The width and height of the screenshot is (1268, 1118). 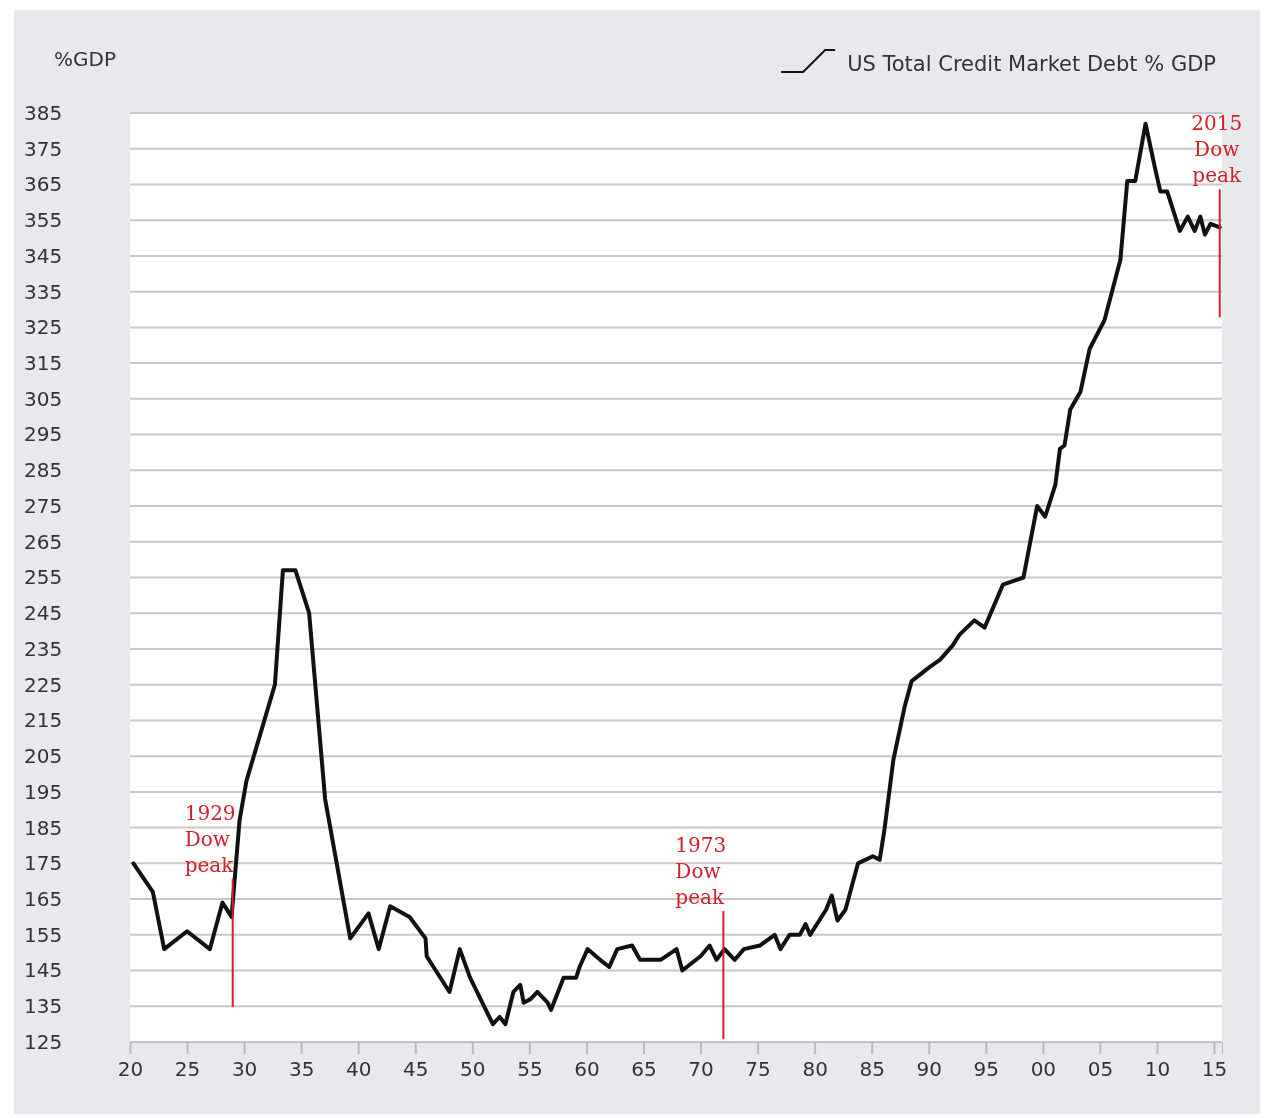 I want to click on y-tick-label: 375, so click(x=43, y=148).